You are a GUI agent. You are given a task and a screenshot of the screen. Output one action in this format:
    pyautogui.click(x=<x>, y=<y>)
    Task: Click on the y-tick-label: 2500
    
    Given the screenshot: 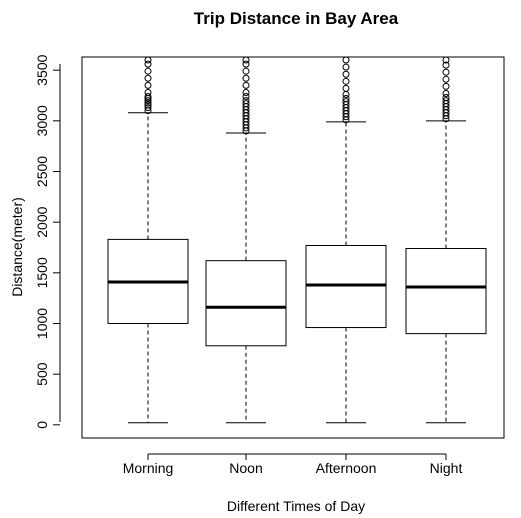 What is the action you would take?
    pyautogui.click(x=42, y=171)
    